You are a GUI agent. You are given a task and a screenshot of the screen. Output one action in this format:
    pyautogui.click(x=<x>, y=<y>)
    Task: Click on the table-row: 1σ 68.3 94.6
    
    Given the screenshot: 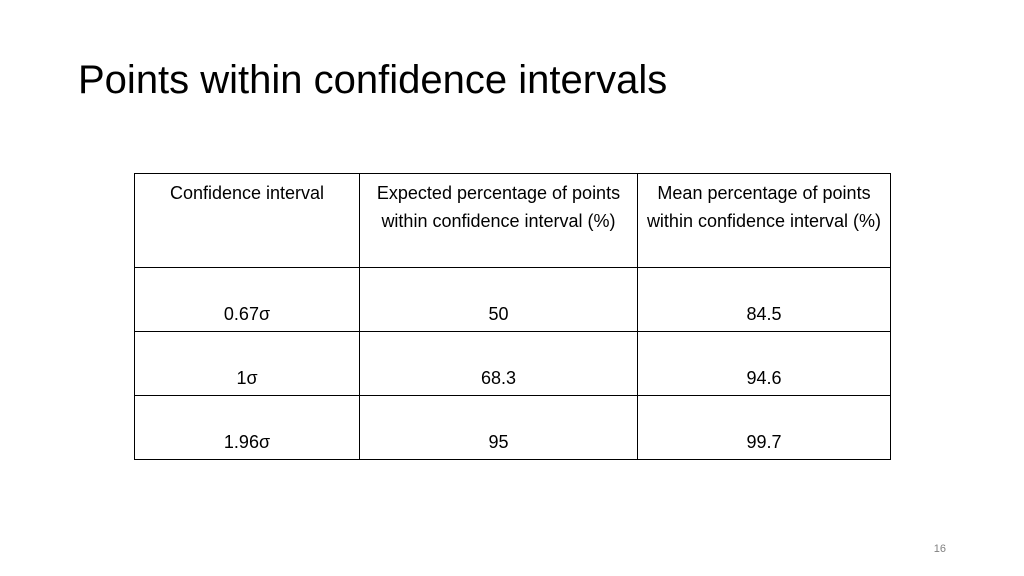 What is the action you would take?
    pyautogui.click(x=512, y=363)
    